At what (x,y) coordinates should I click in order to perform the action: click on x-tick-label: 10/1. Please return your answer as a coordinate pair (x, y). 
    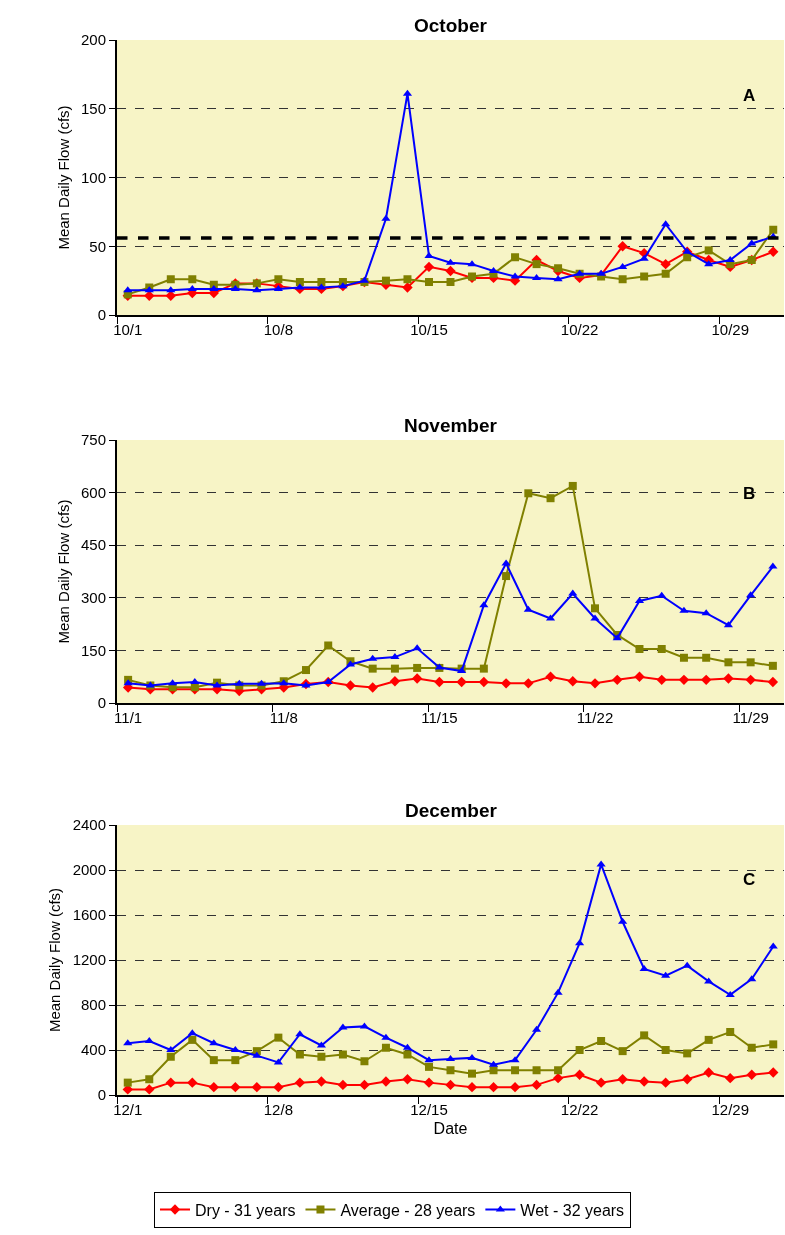
    Looking at the image, I should click on (128, 329).